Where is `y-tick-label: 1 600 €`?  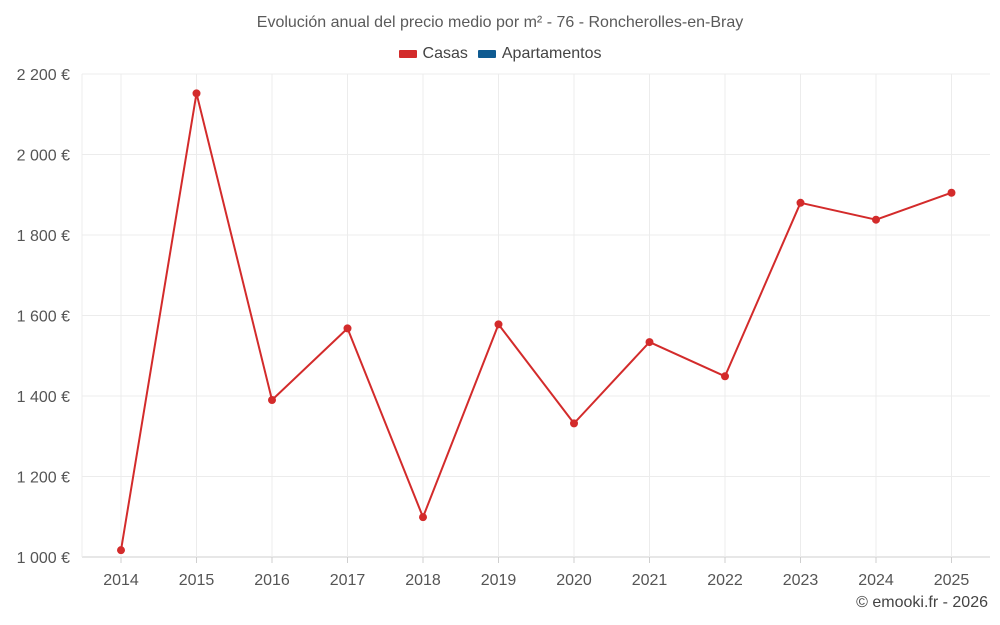 y-tick-label: 1 600 € is located at coordinates (43, 317).